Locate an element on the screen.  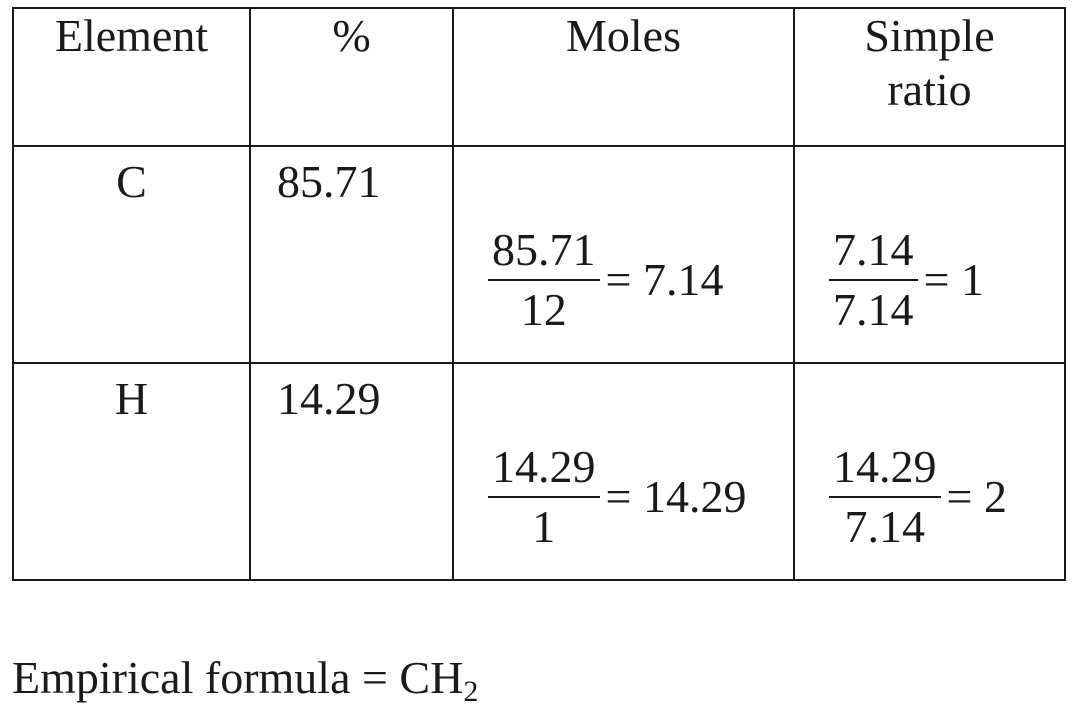
ratio-expression: 14.29 7.14 = 2 is located at coordinates (918, 497).